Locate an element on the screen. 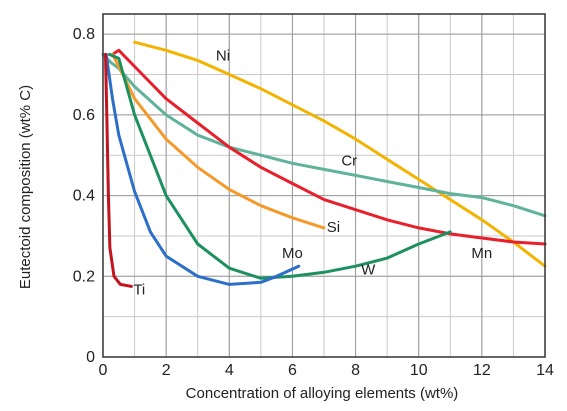 The height and width of the screenshot is (411, 567). x-tick-label: 12 is located at coordinates (482, 370).